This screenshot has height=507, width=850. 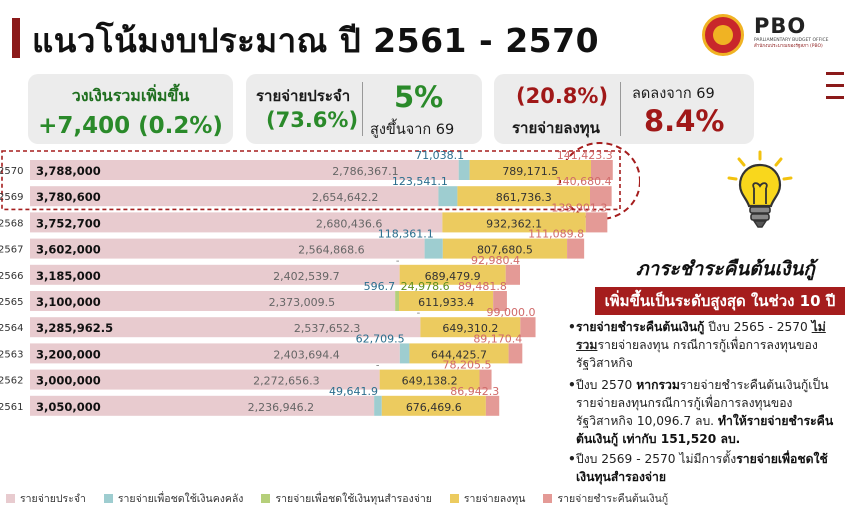 I want to click on data-label: 649,310.2, so click(x=470, y=328).